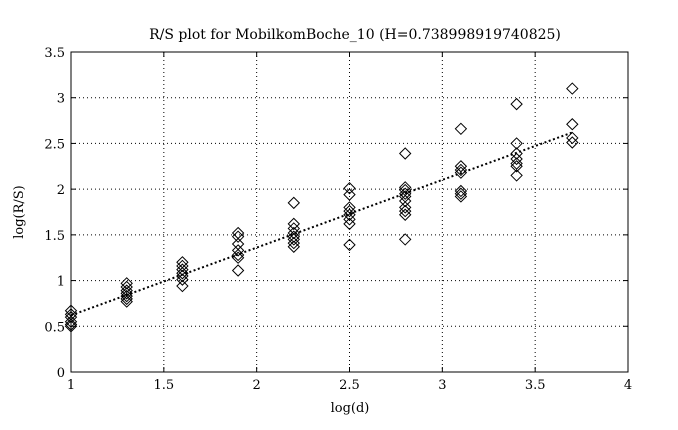 The image size is (678, 430). What do you see at coordinates (54, 236) in the screenshot?
I see `y-tick-label: 1.5` at bounding box center [54, 236].